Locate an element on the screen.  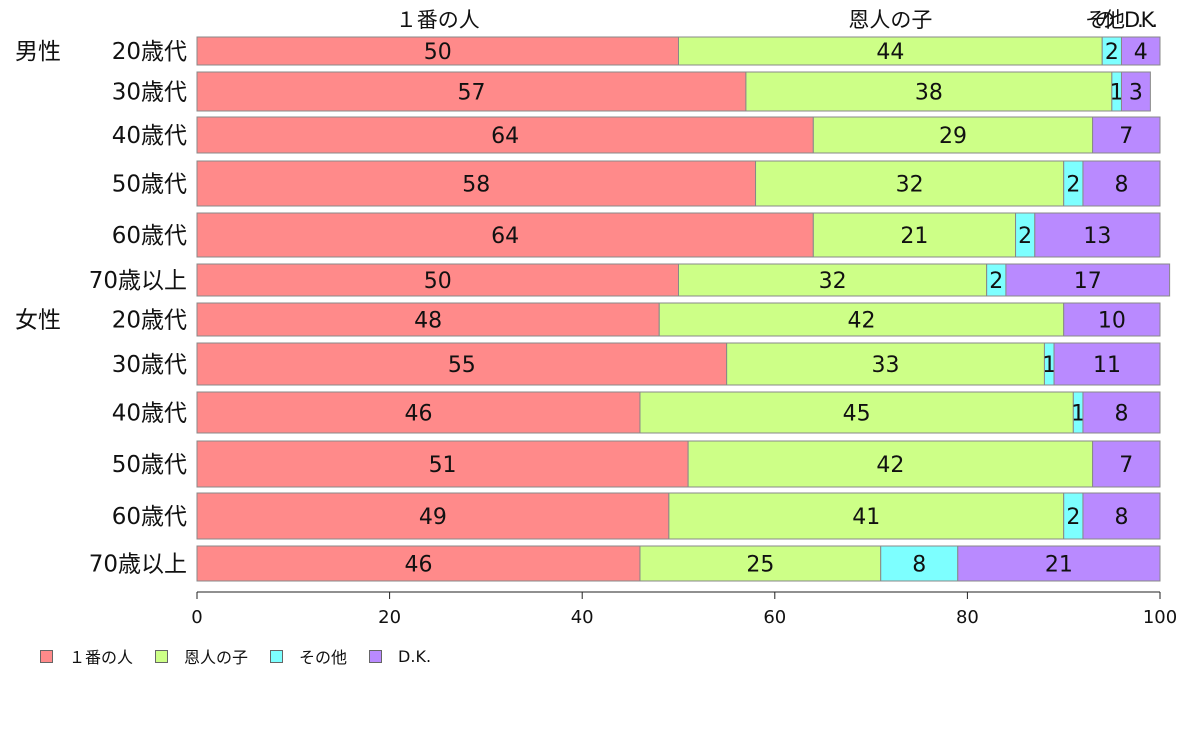
legend-item-series-3: その他 is located at coordinates (308, 656).